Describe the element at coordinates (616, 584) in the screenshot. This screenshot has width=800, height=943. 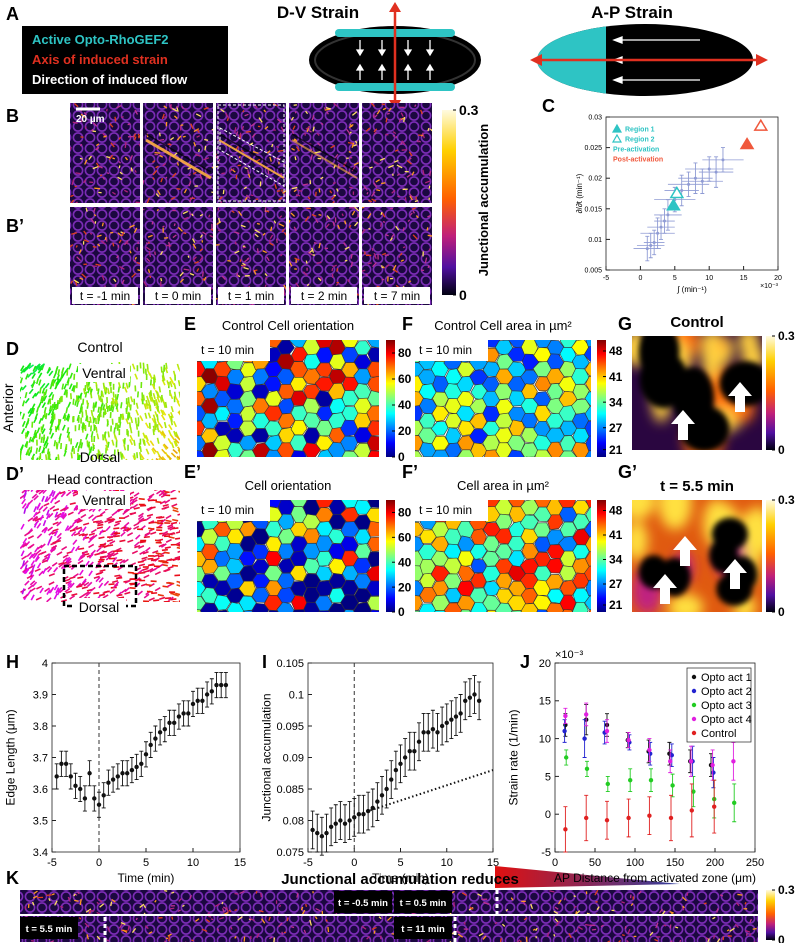
I see `colorbar-tick-label: 27` at that location.